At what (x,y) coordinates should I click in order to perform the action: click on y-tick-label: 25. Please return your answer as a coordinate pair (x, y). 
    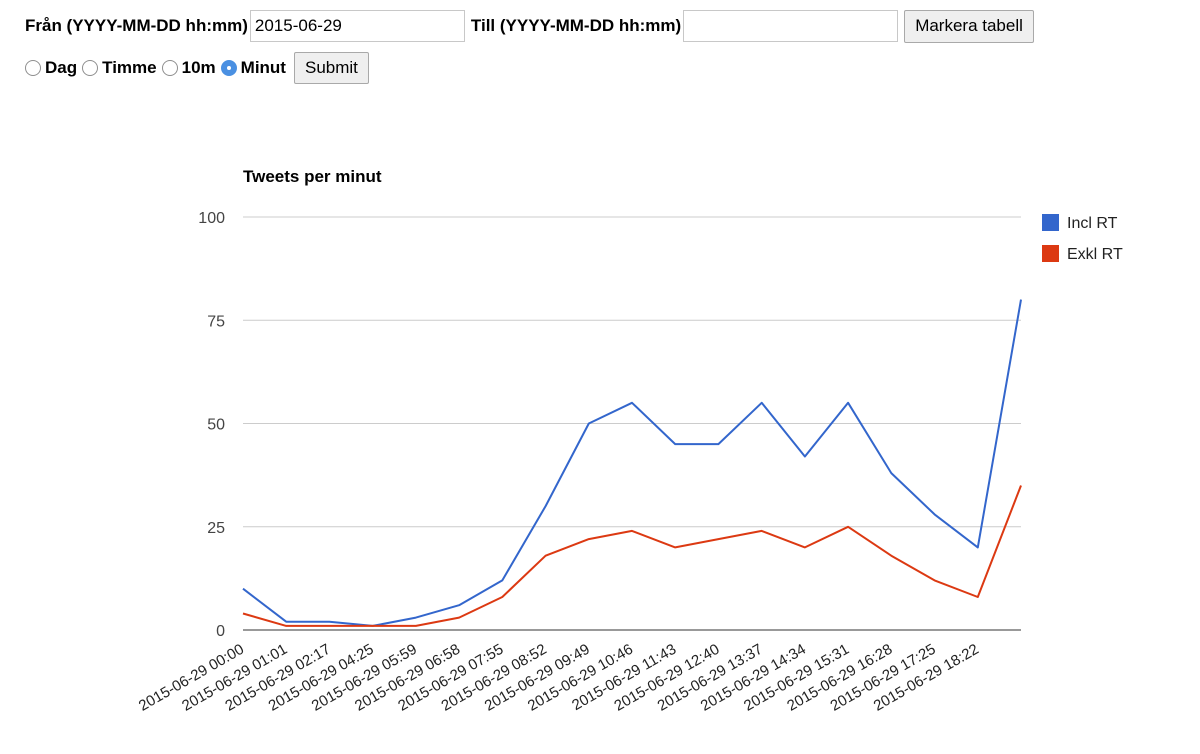
    Looking at the image, I should click on (216, 528).